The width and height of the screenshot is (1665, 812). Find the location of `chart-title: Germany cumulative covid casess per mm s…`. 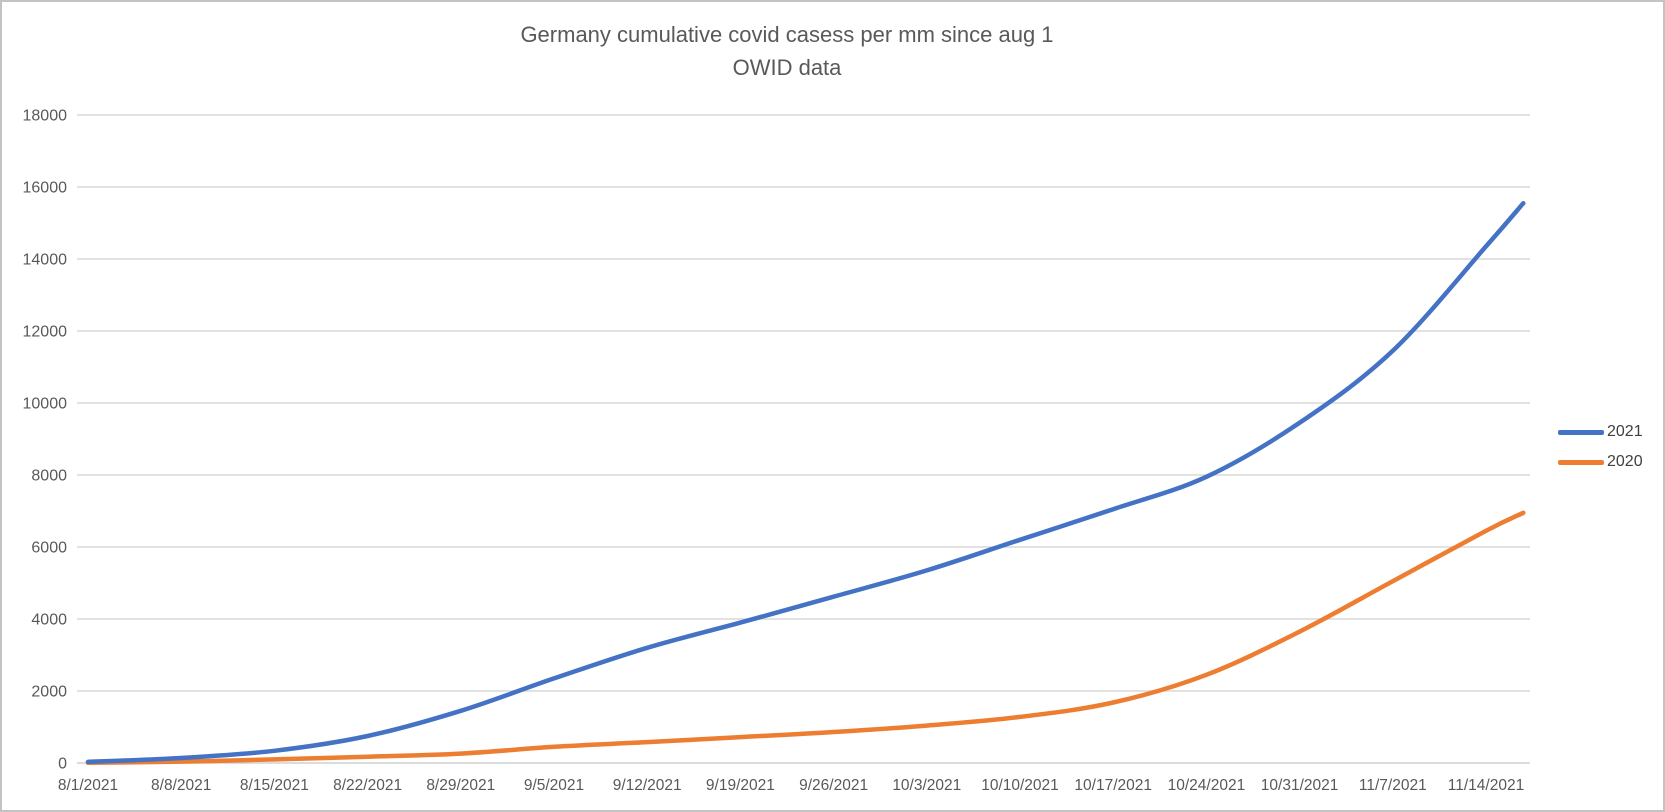

chart-title: Germany cumulative covid casess per mm s… is located at coordinates (787, 51).